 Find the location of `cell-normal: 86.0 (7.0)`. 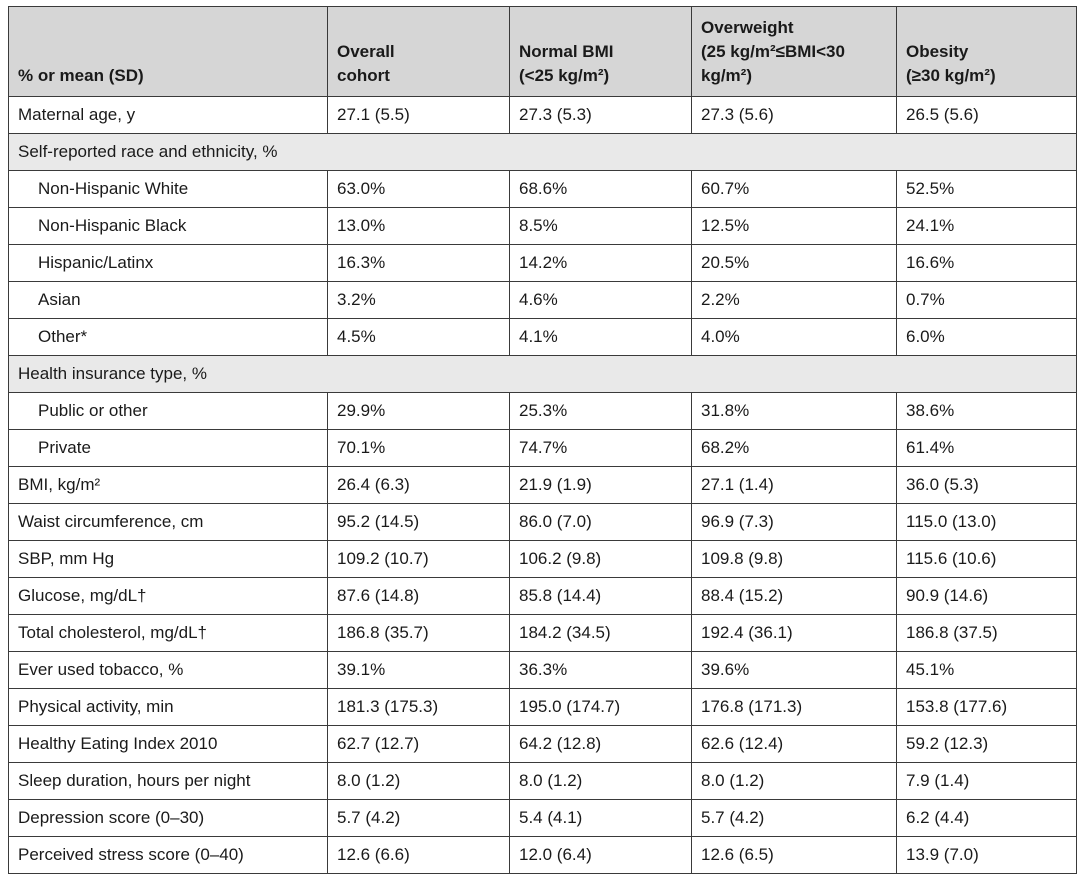

cell-normal: 86.0 (7.0) is located at coordinates (600, 522).